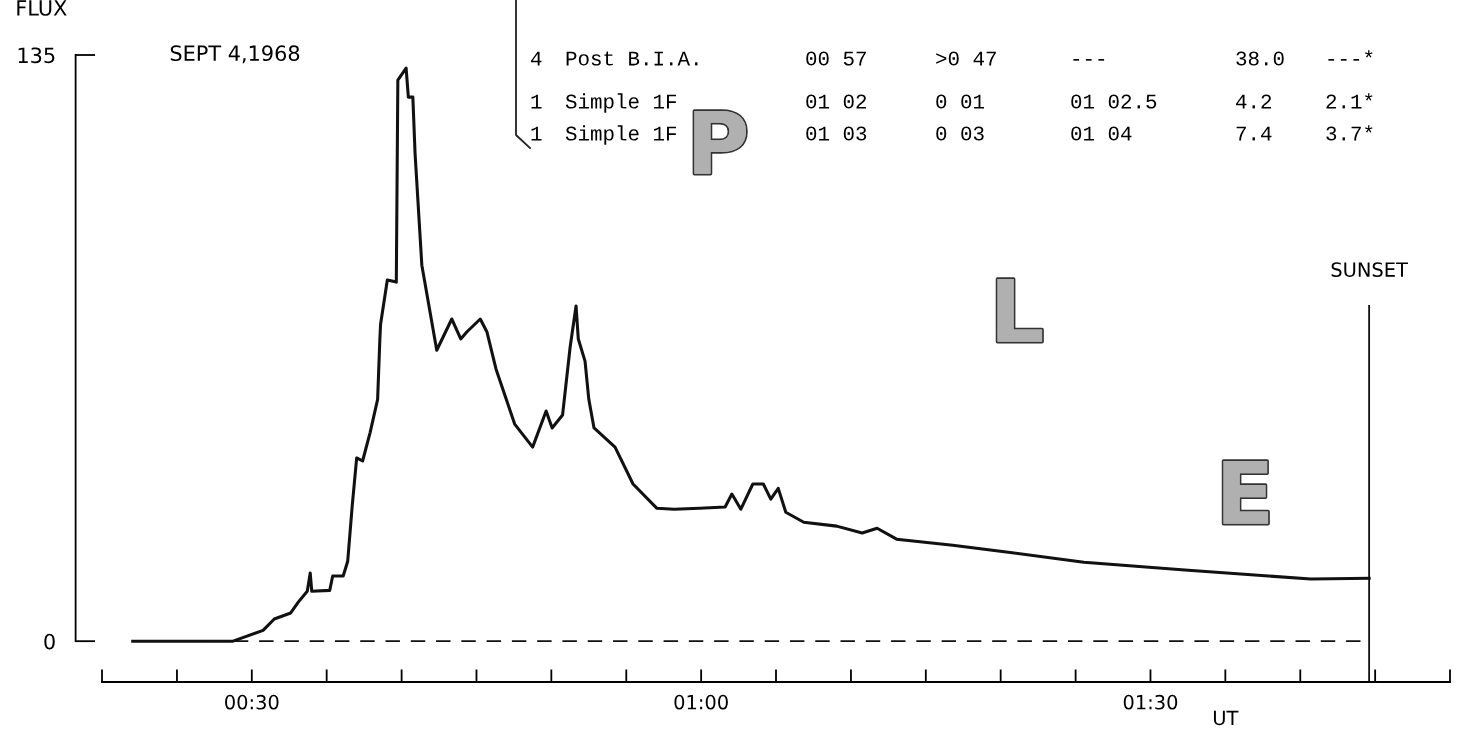 The height and width of the screenshot is (732, 1471). What do you see at coordinates (1020, 310) in the screenshot?
I see `annotation: L` at bounding box center [1020, 310].